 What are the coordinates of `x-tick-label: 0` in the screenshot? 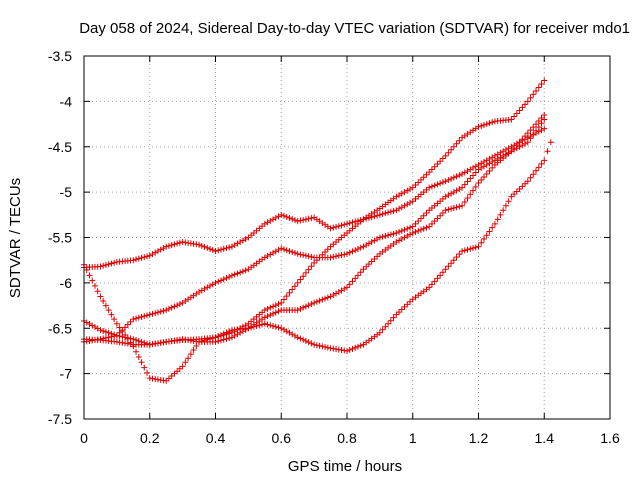 It's located at (84, 438).